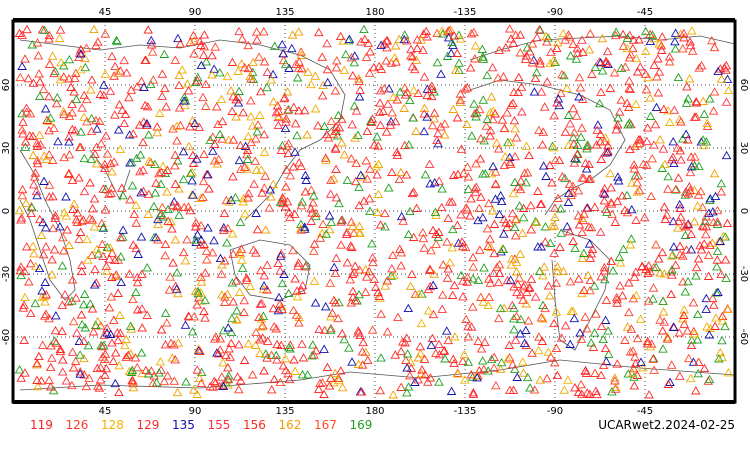 The image size is (750, 450). What do you see at coordinates (374, 12) in the screenshot?
I see `lon-tick-label-top: 180` at bounding box center [374, 12].